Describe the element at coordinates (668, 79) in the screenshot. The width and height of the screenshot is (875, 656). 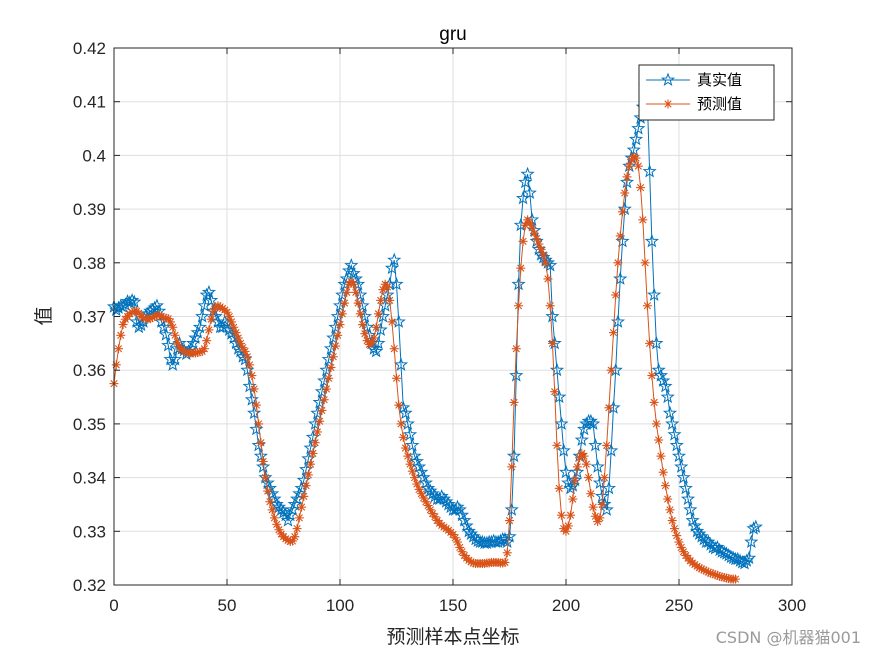
I see `legend-marker` at that location.